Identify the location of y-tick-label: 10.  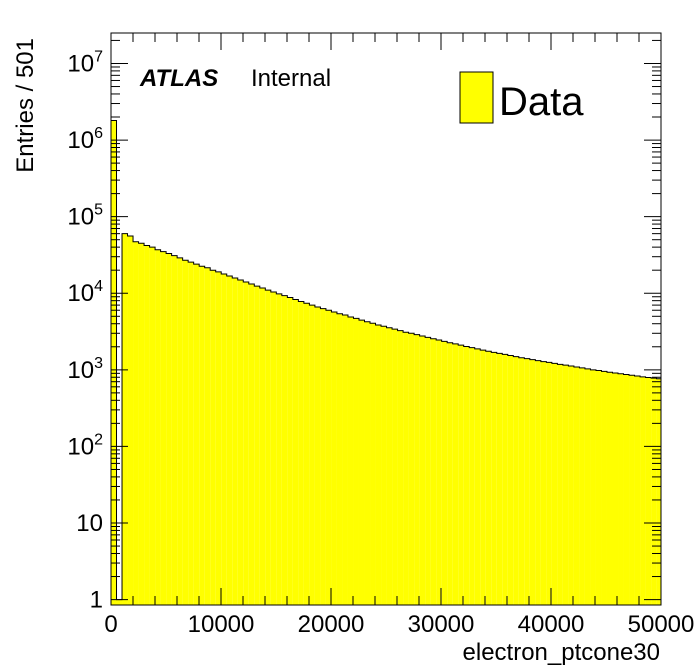
(89, 523).